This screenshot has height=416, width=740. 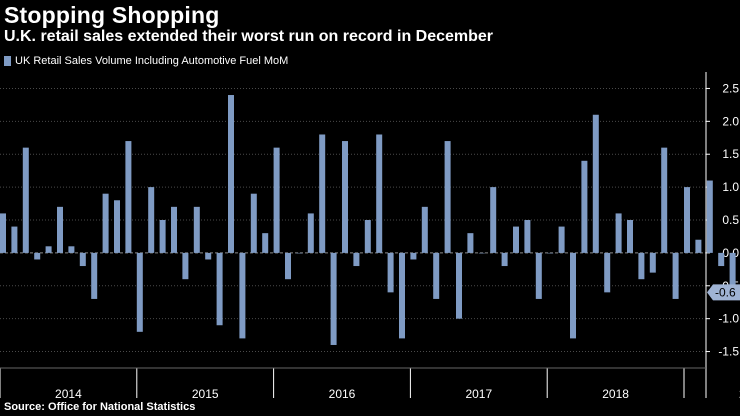 I want to click on x-tick-label: 2017, so click(x=478, y=394).